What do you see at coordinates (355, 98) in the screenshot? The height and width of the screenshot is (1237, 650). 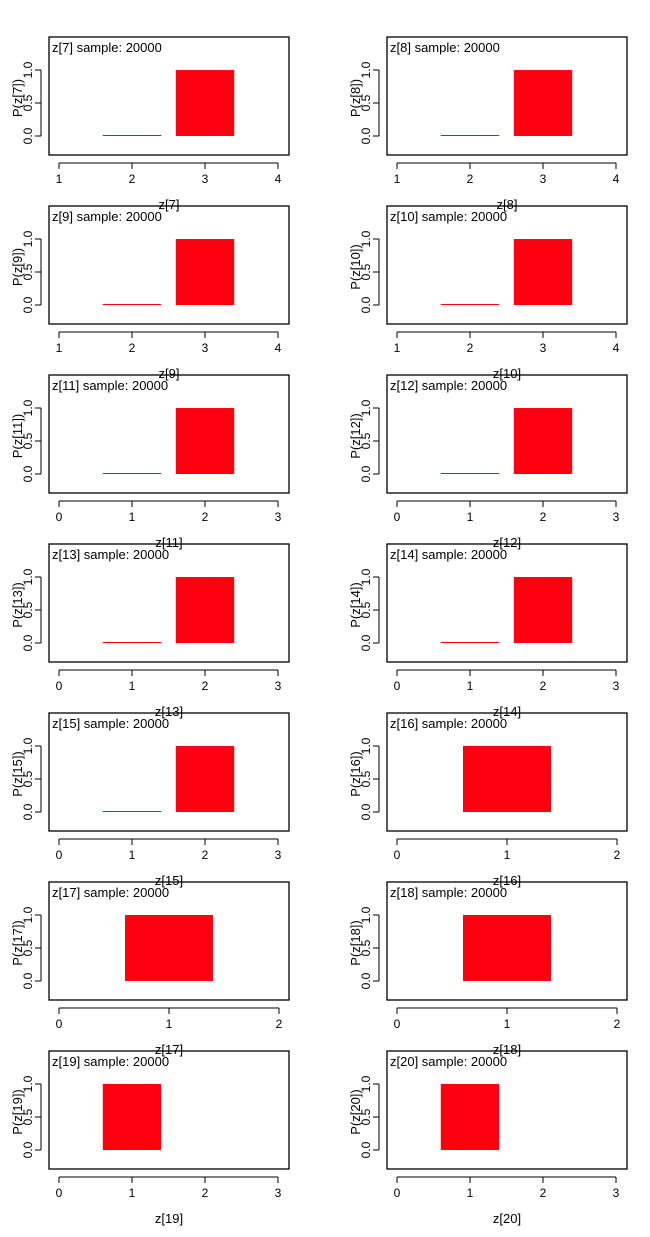 I see `y-axis-label: P(z[8])` at bounding box center [355, 98].